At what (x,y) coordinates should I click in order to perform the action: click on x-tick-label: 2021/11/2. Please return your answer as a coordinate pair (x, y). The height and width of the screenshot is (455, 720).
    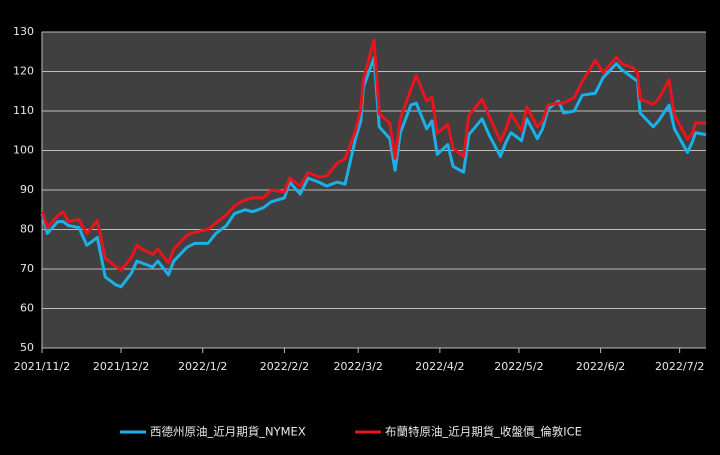
    Looking at the image, I should click on (42, 366).